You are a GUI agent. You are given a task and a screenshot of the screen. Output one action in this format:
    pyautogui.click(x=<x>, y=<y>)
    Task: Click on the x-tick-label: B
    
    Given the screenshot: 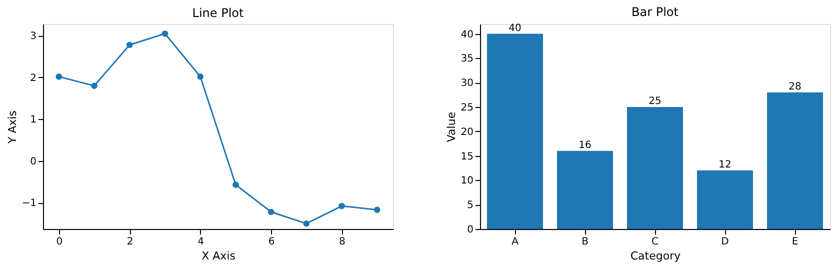 What is the action you would take?
    pyautogui.click(x=585, y=242)
    